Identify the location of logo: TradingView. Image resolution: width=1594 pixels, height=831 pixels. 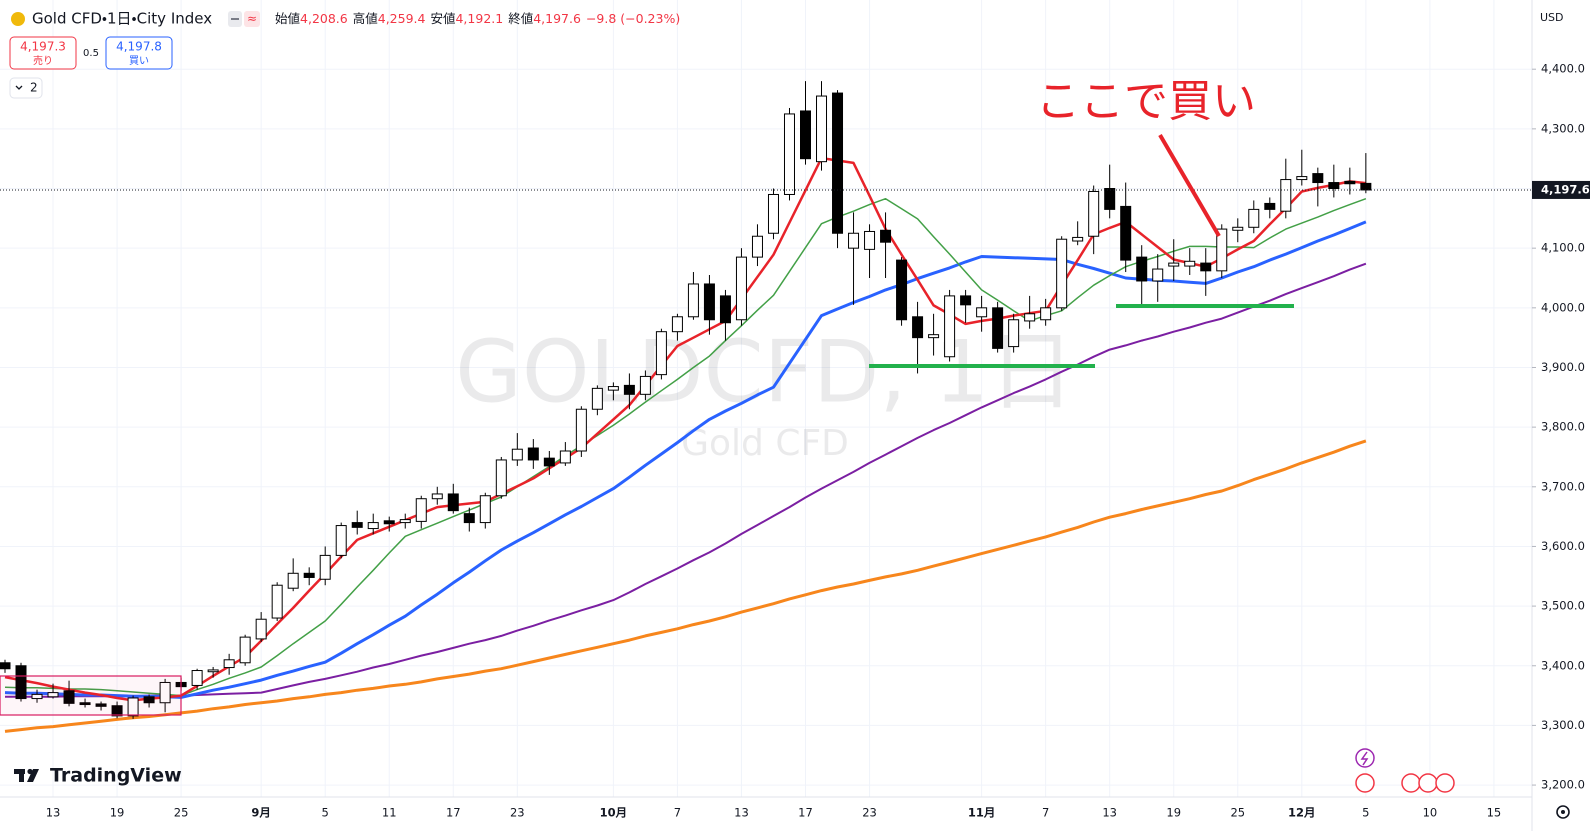
(98, 776).